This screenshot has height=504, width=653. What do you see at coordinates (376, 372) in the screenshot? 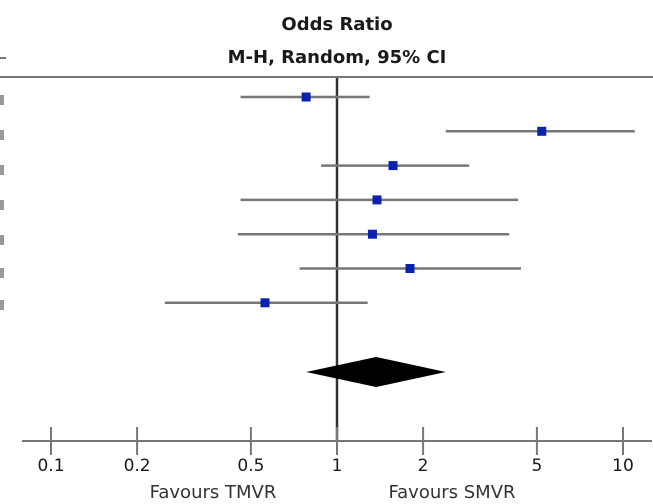
I see `pooled-estimate-diamond` at bounding box center [376, 372].